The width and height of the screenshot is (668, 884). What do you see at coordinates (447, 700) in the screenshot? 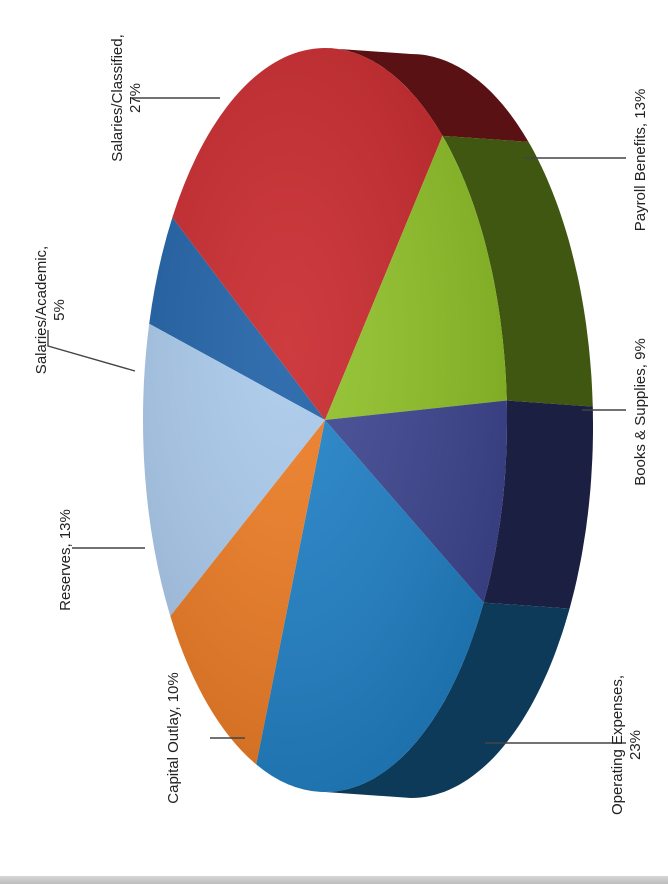
I see `pie-side-operating-expenses` at bounding box center [447, 700].